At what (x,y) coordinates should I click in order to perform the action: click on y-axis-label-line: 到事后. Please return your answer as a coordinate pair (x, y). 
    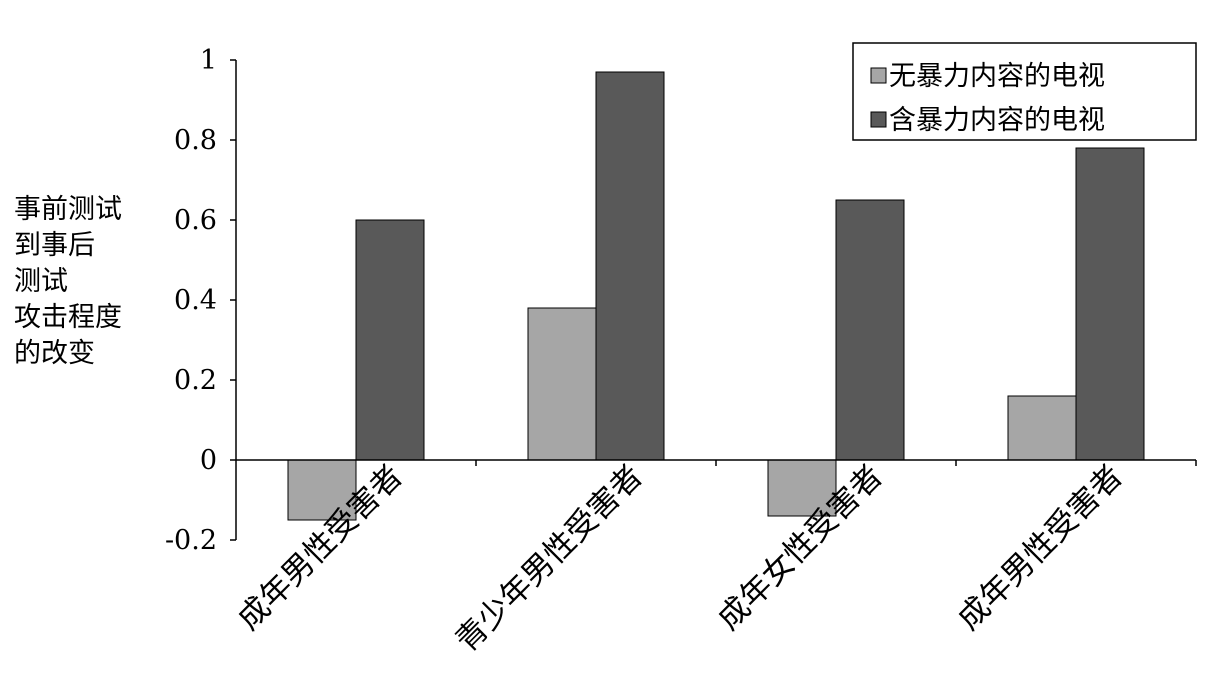
    Looking at the image, I should click on (54, 245).